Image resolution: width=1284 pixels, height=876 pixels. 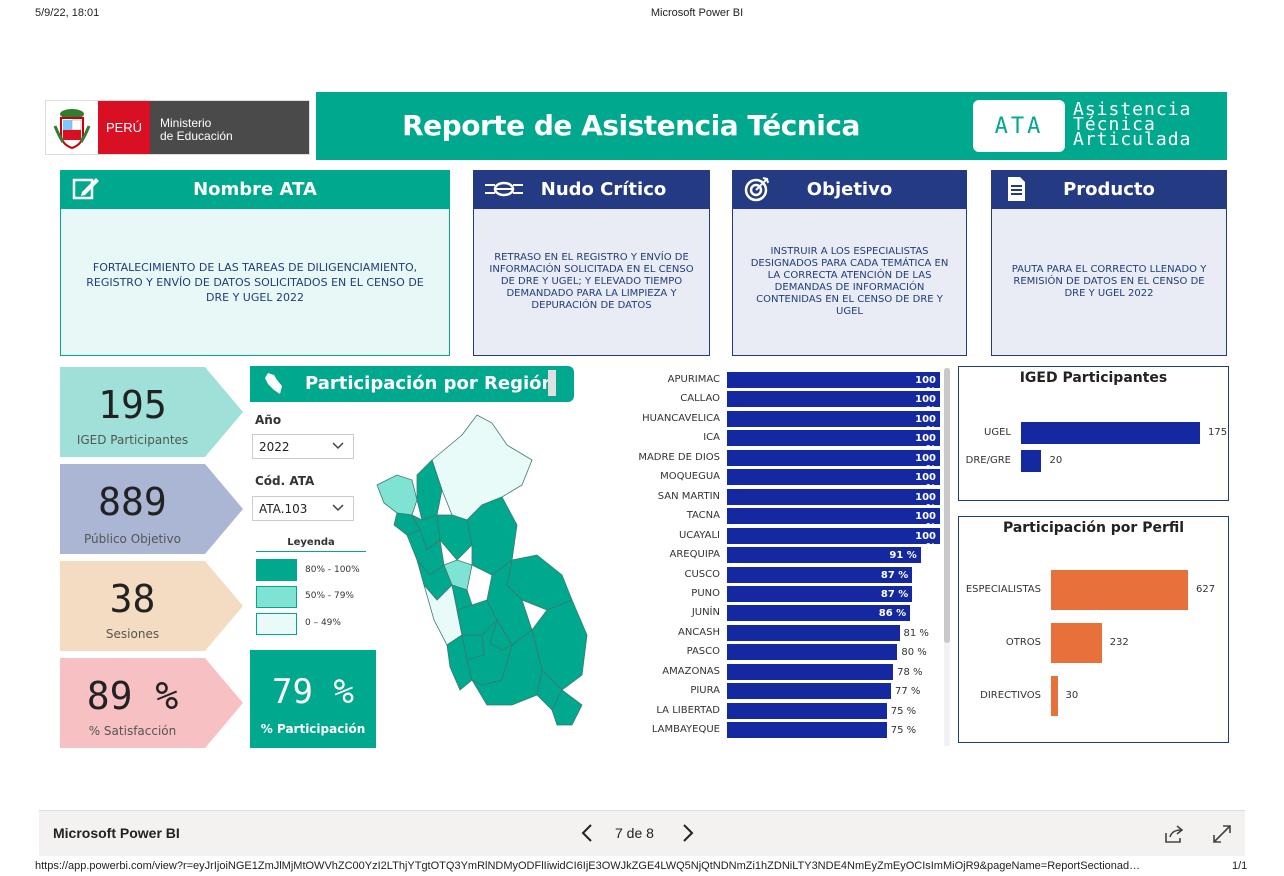 I want to click on print-title: Microsoft Power BI, so click(x=697, y=13).